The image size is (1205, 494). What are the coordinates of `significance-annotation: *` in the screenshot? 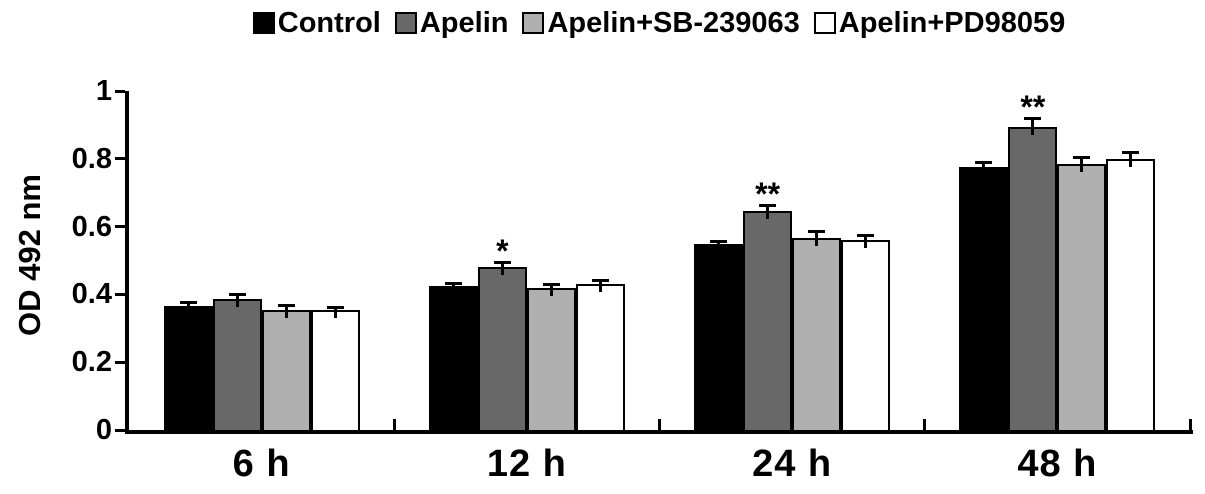 It's located at (502, 251).